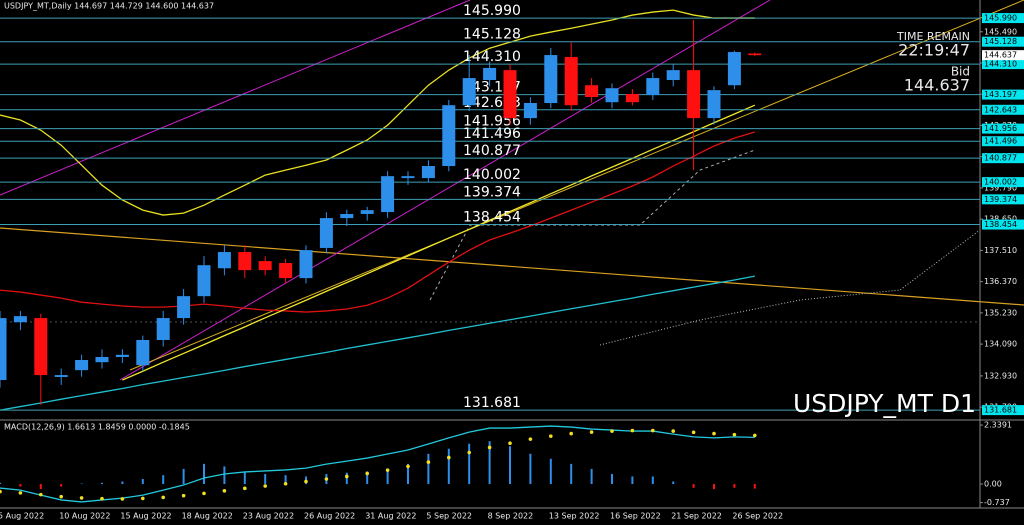 The image size is (1024, 525). Describe the element at coordinates (390, 516) in the screenshot. I see `x-tick-label: 31 Aug 2022` at that location.